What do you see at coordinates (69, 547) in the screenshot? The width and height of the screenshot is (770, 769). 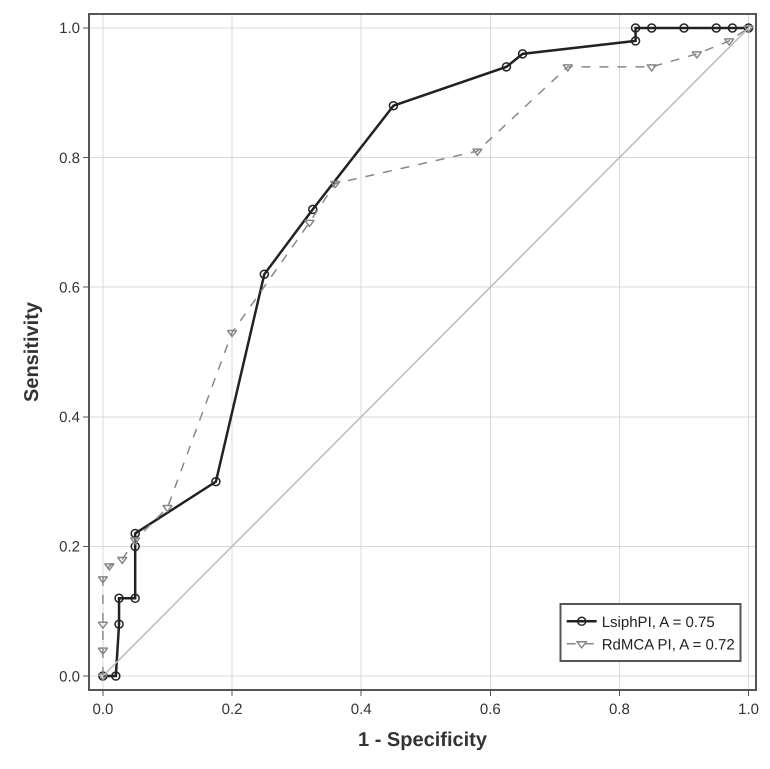 I see `y-tick-label: 0.2` at bounding box center [69, 547].